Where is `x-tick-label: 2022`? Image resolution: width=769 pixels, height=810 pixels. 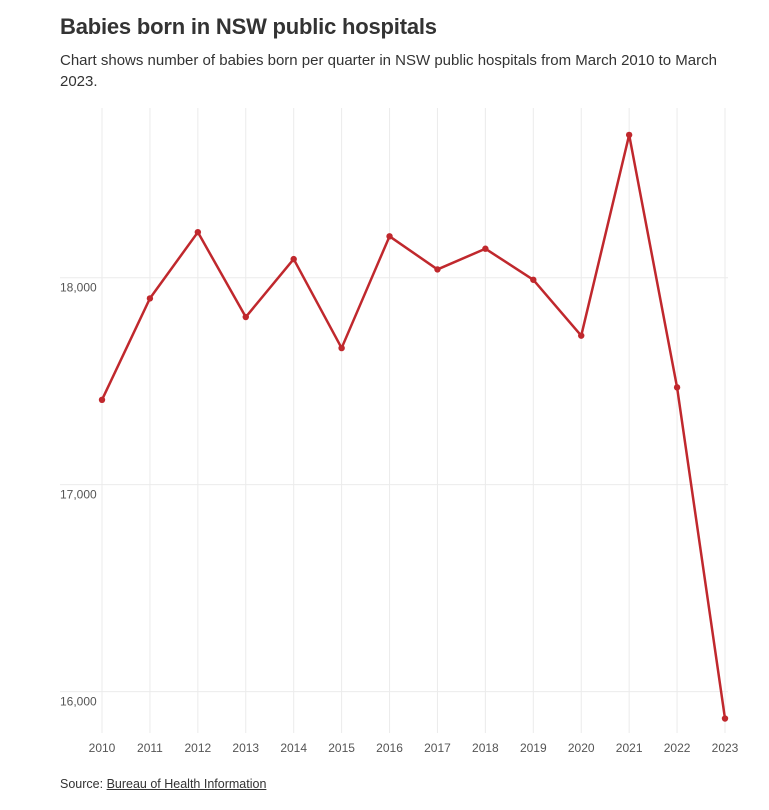 x-tick-label: 2022 is located at coordinates (677, 748).